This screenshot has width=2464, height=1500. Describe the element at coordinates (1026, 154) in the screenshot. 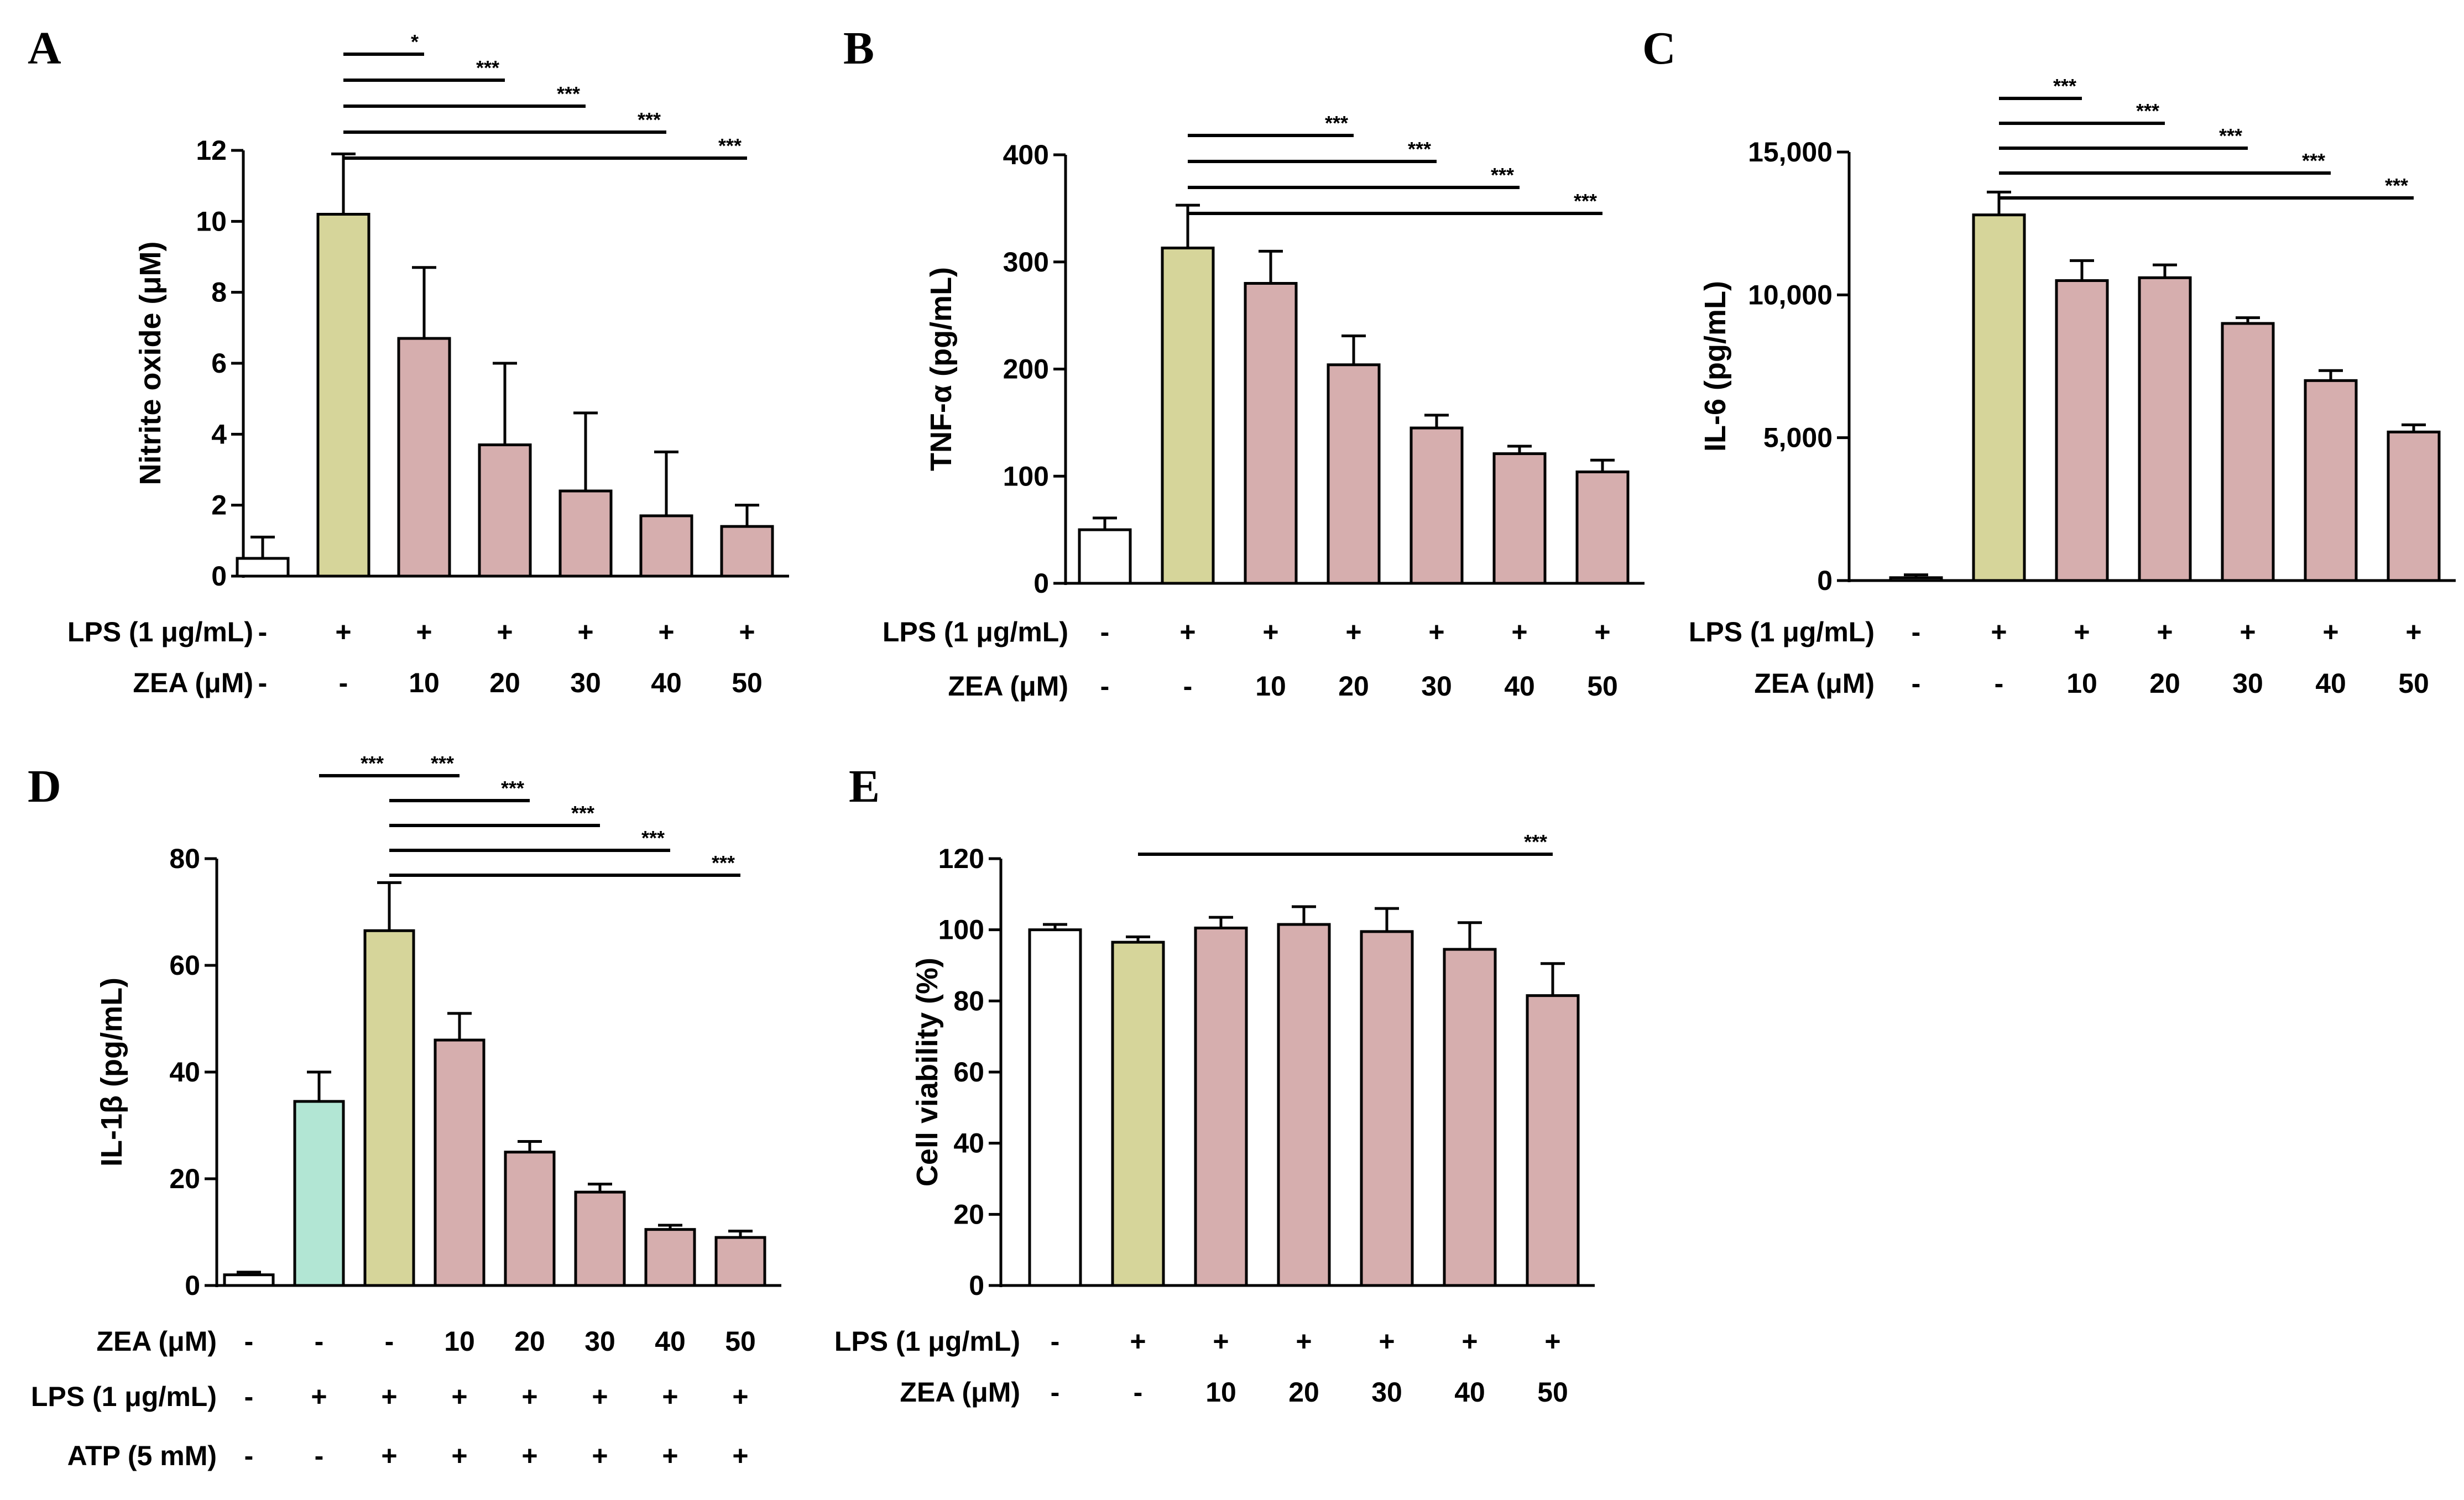

I see `y-tick-label: 400` at that location.